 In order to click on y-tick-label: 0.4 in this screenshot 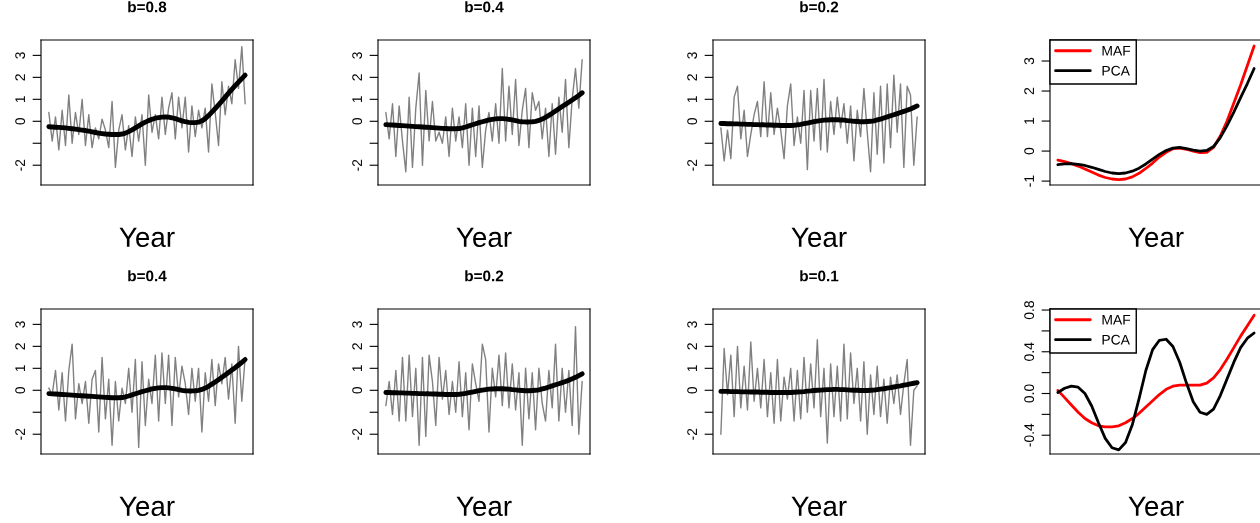, I will do `click(1029, 351)`.